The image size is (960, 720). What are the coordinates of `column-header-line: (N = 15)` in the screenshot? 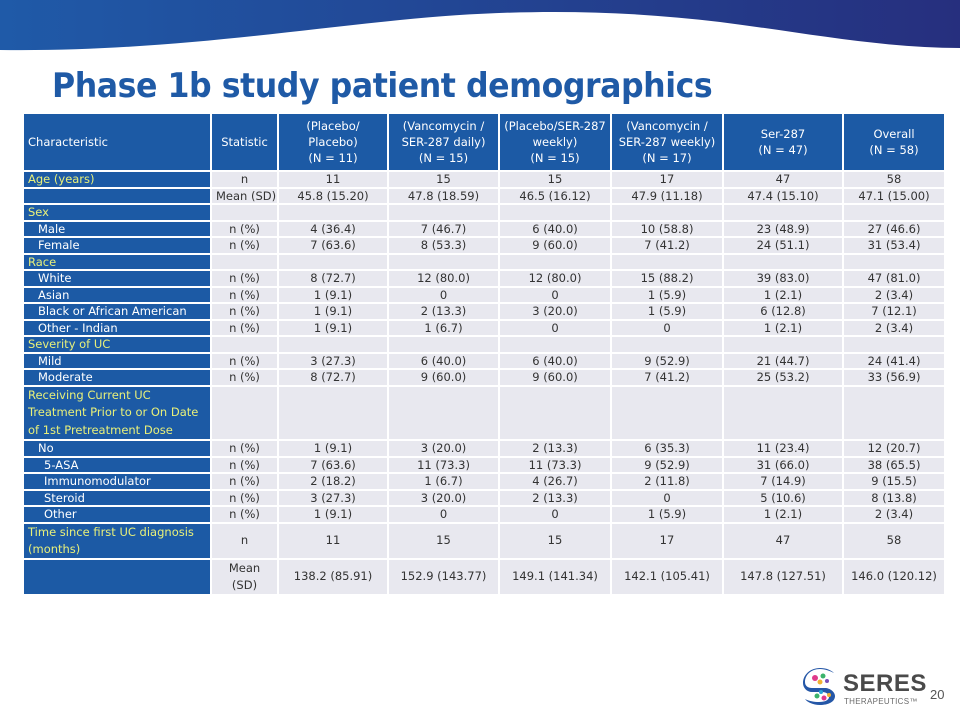 It's located at (443, 158).